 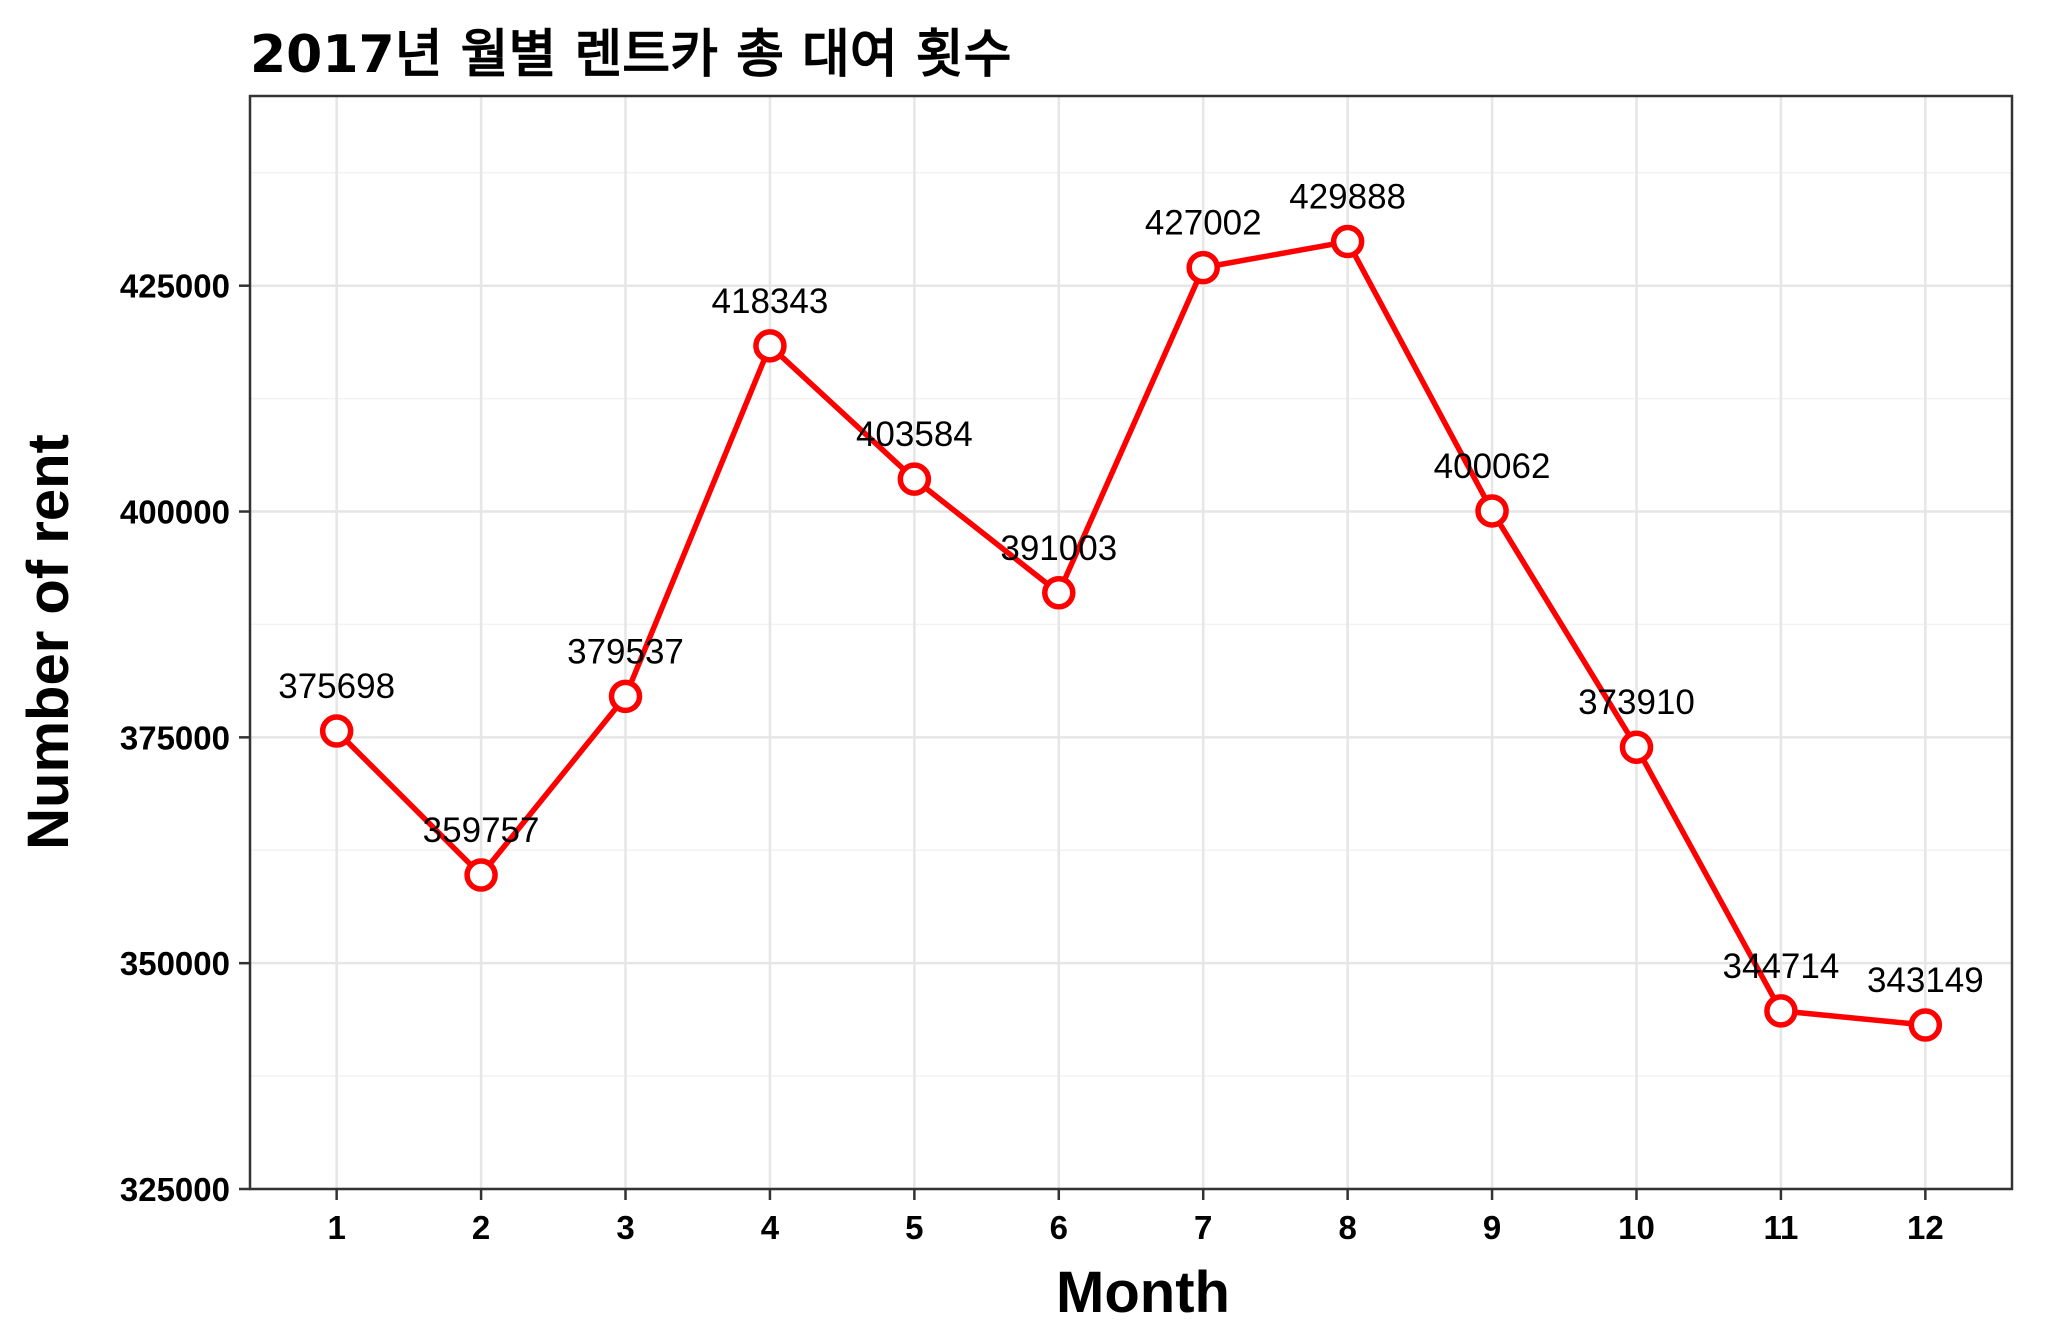 I want to click on data-label: 373910, so click(x=1636, y=702).